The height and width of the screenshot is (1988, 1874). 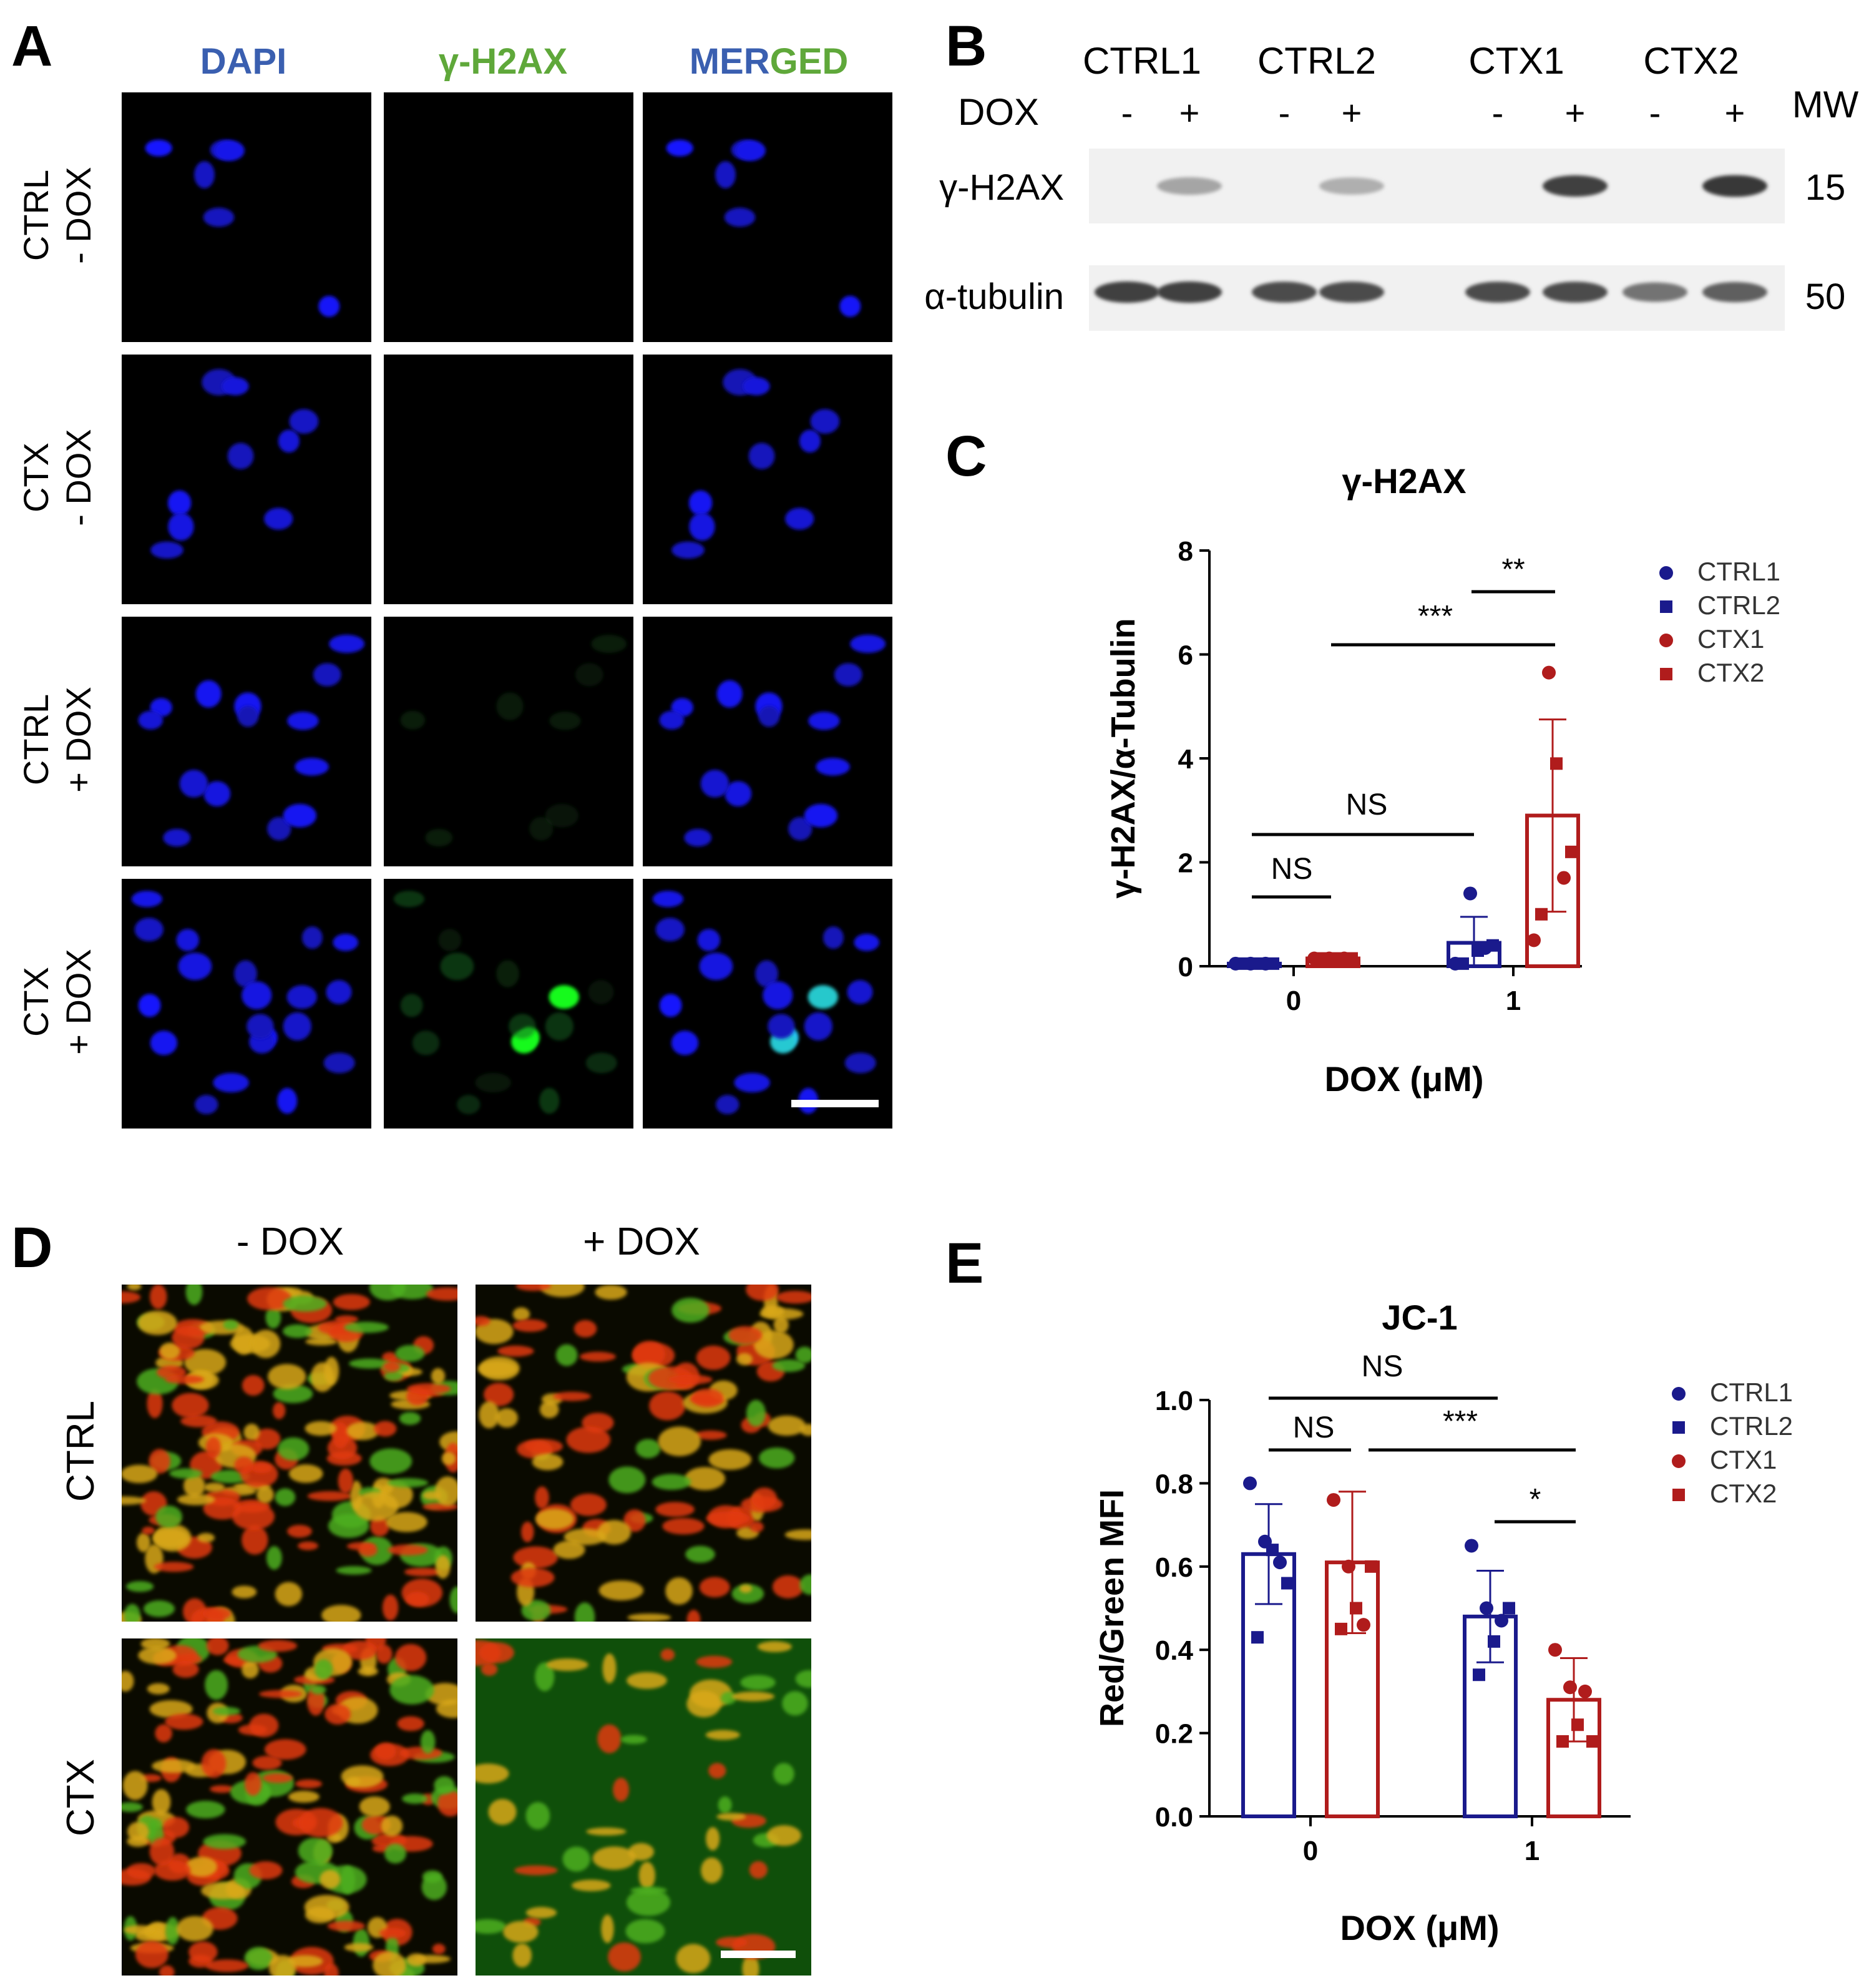 I want to click on row-label-line1: CTX, so click(x=36, y=477).